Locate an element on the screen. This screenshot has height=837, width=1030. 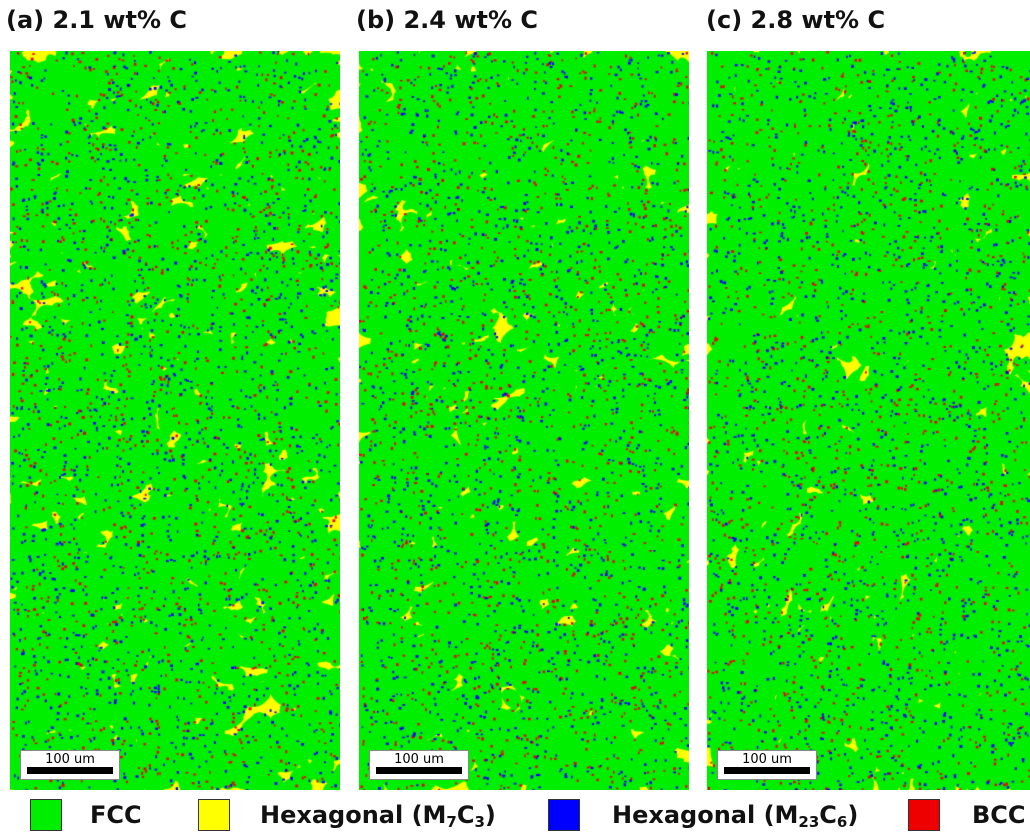
legend-label-fcc: FCC is located at coordinates (116, 815).